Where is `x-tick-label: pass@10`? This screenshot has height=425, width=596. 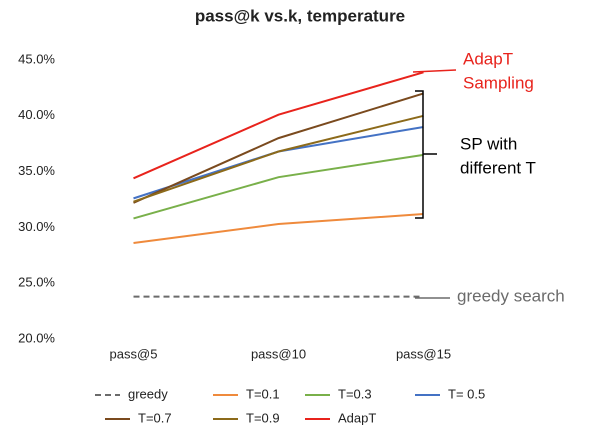
x-tick-label: pass@10 is located at coordinates (278, 353).